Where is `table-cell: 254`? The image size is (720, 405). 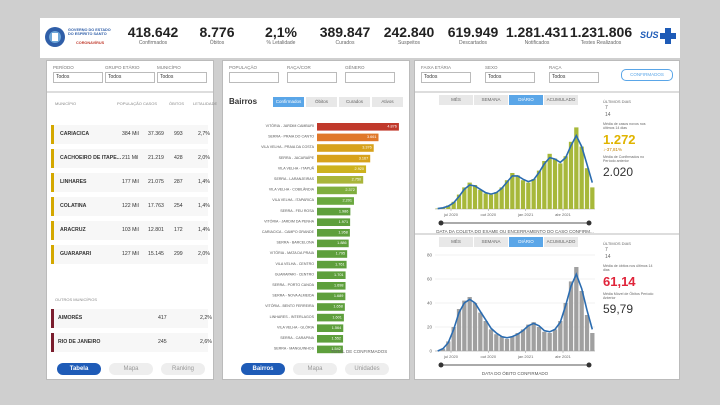
table-cell: 254 is located at coordinates (178, 206).